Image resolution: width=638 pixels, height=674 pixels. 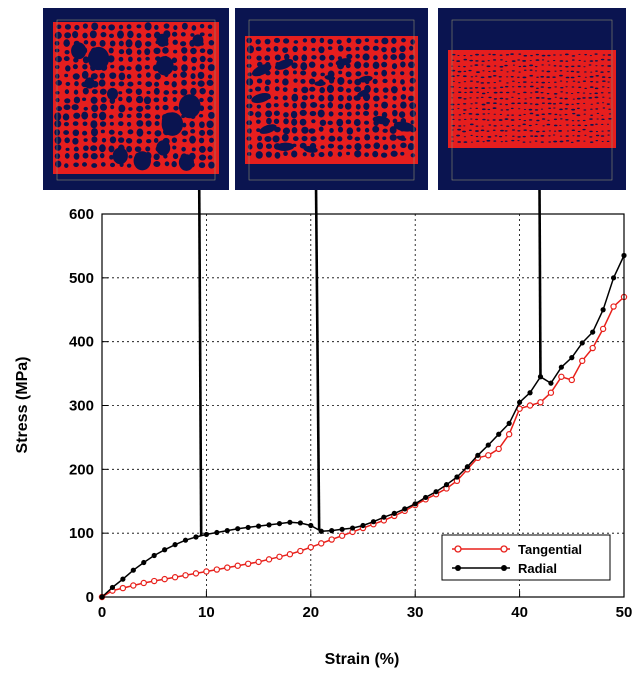 I want to click on x-tick-label: 10, so click(x=206, y=612).